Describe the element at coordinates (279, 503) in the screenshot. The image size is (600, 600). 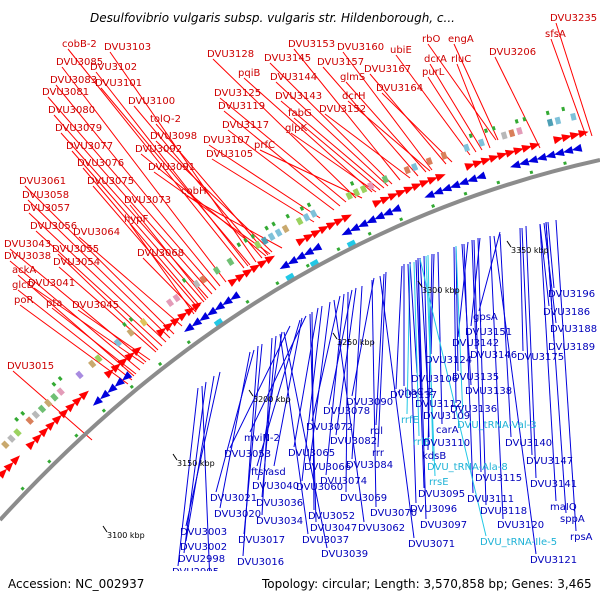
I see `bottom-gene-label: DVU3036` at that location.